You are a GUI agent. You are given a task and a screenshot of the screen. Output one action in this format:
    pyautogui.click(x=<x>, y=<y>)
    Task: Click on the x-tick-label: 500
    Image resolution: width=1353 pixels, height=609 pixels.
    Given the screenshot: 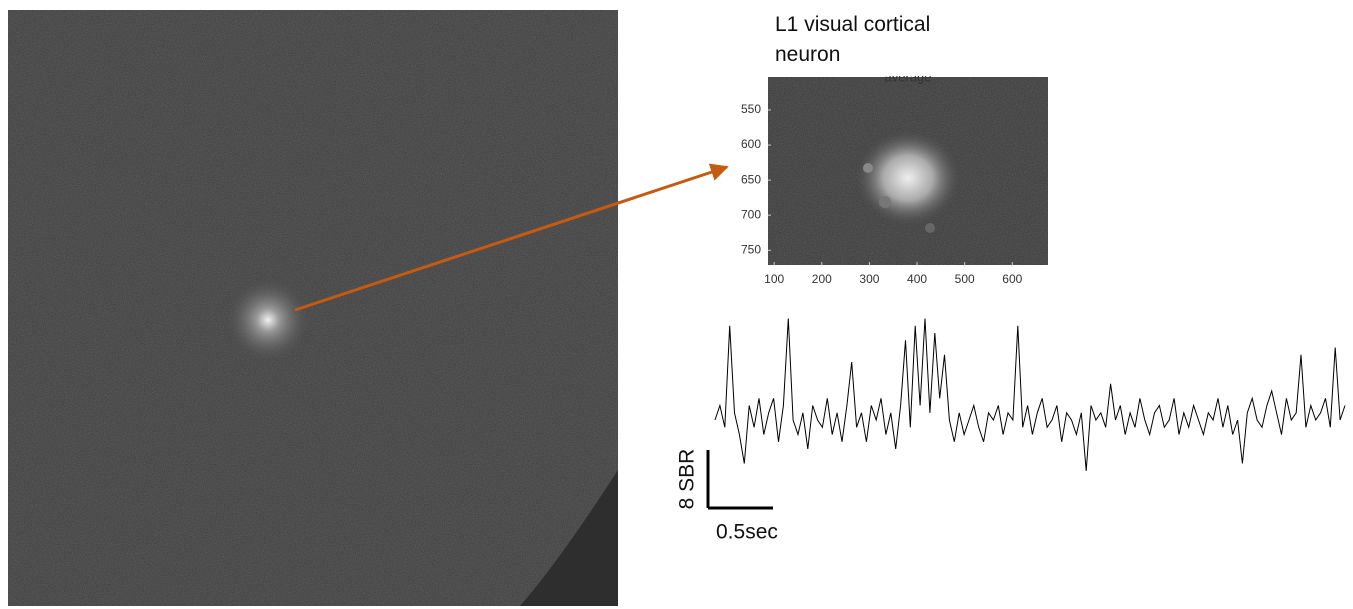 What is the action you would take?
    pyautogui.click(x=965, y=279)
    